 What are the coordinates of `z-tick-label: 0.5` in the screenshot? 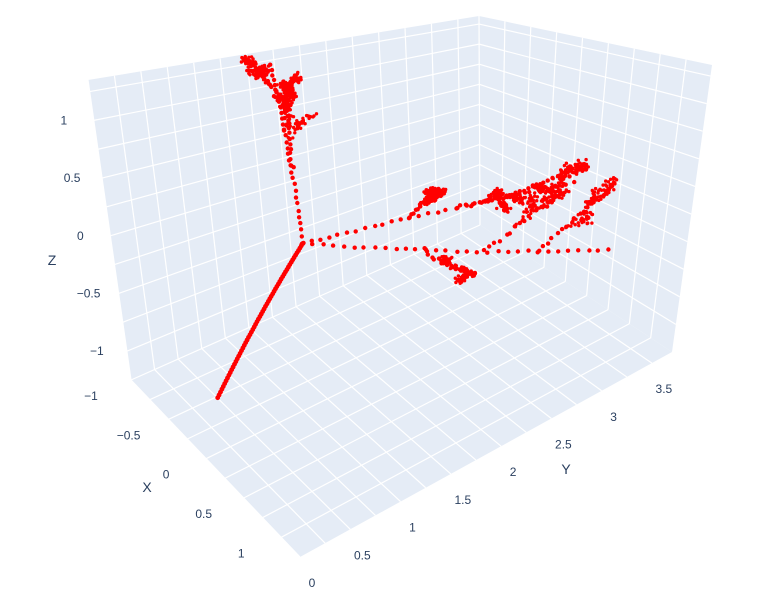 It's located at (72, 178).